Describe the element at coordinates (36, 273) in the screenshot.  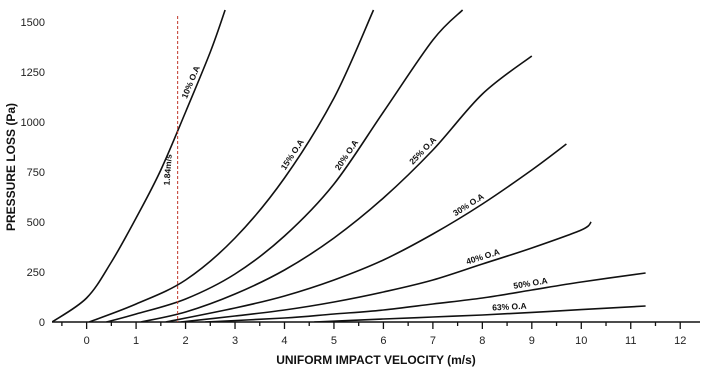
I see `y-tick-label: 250` at that location.